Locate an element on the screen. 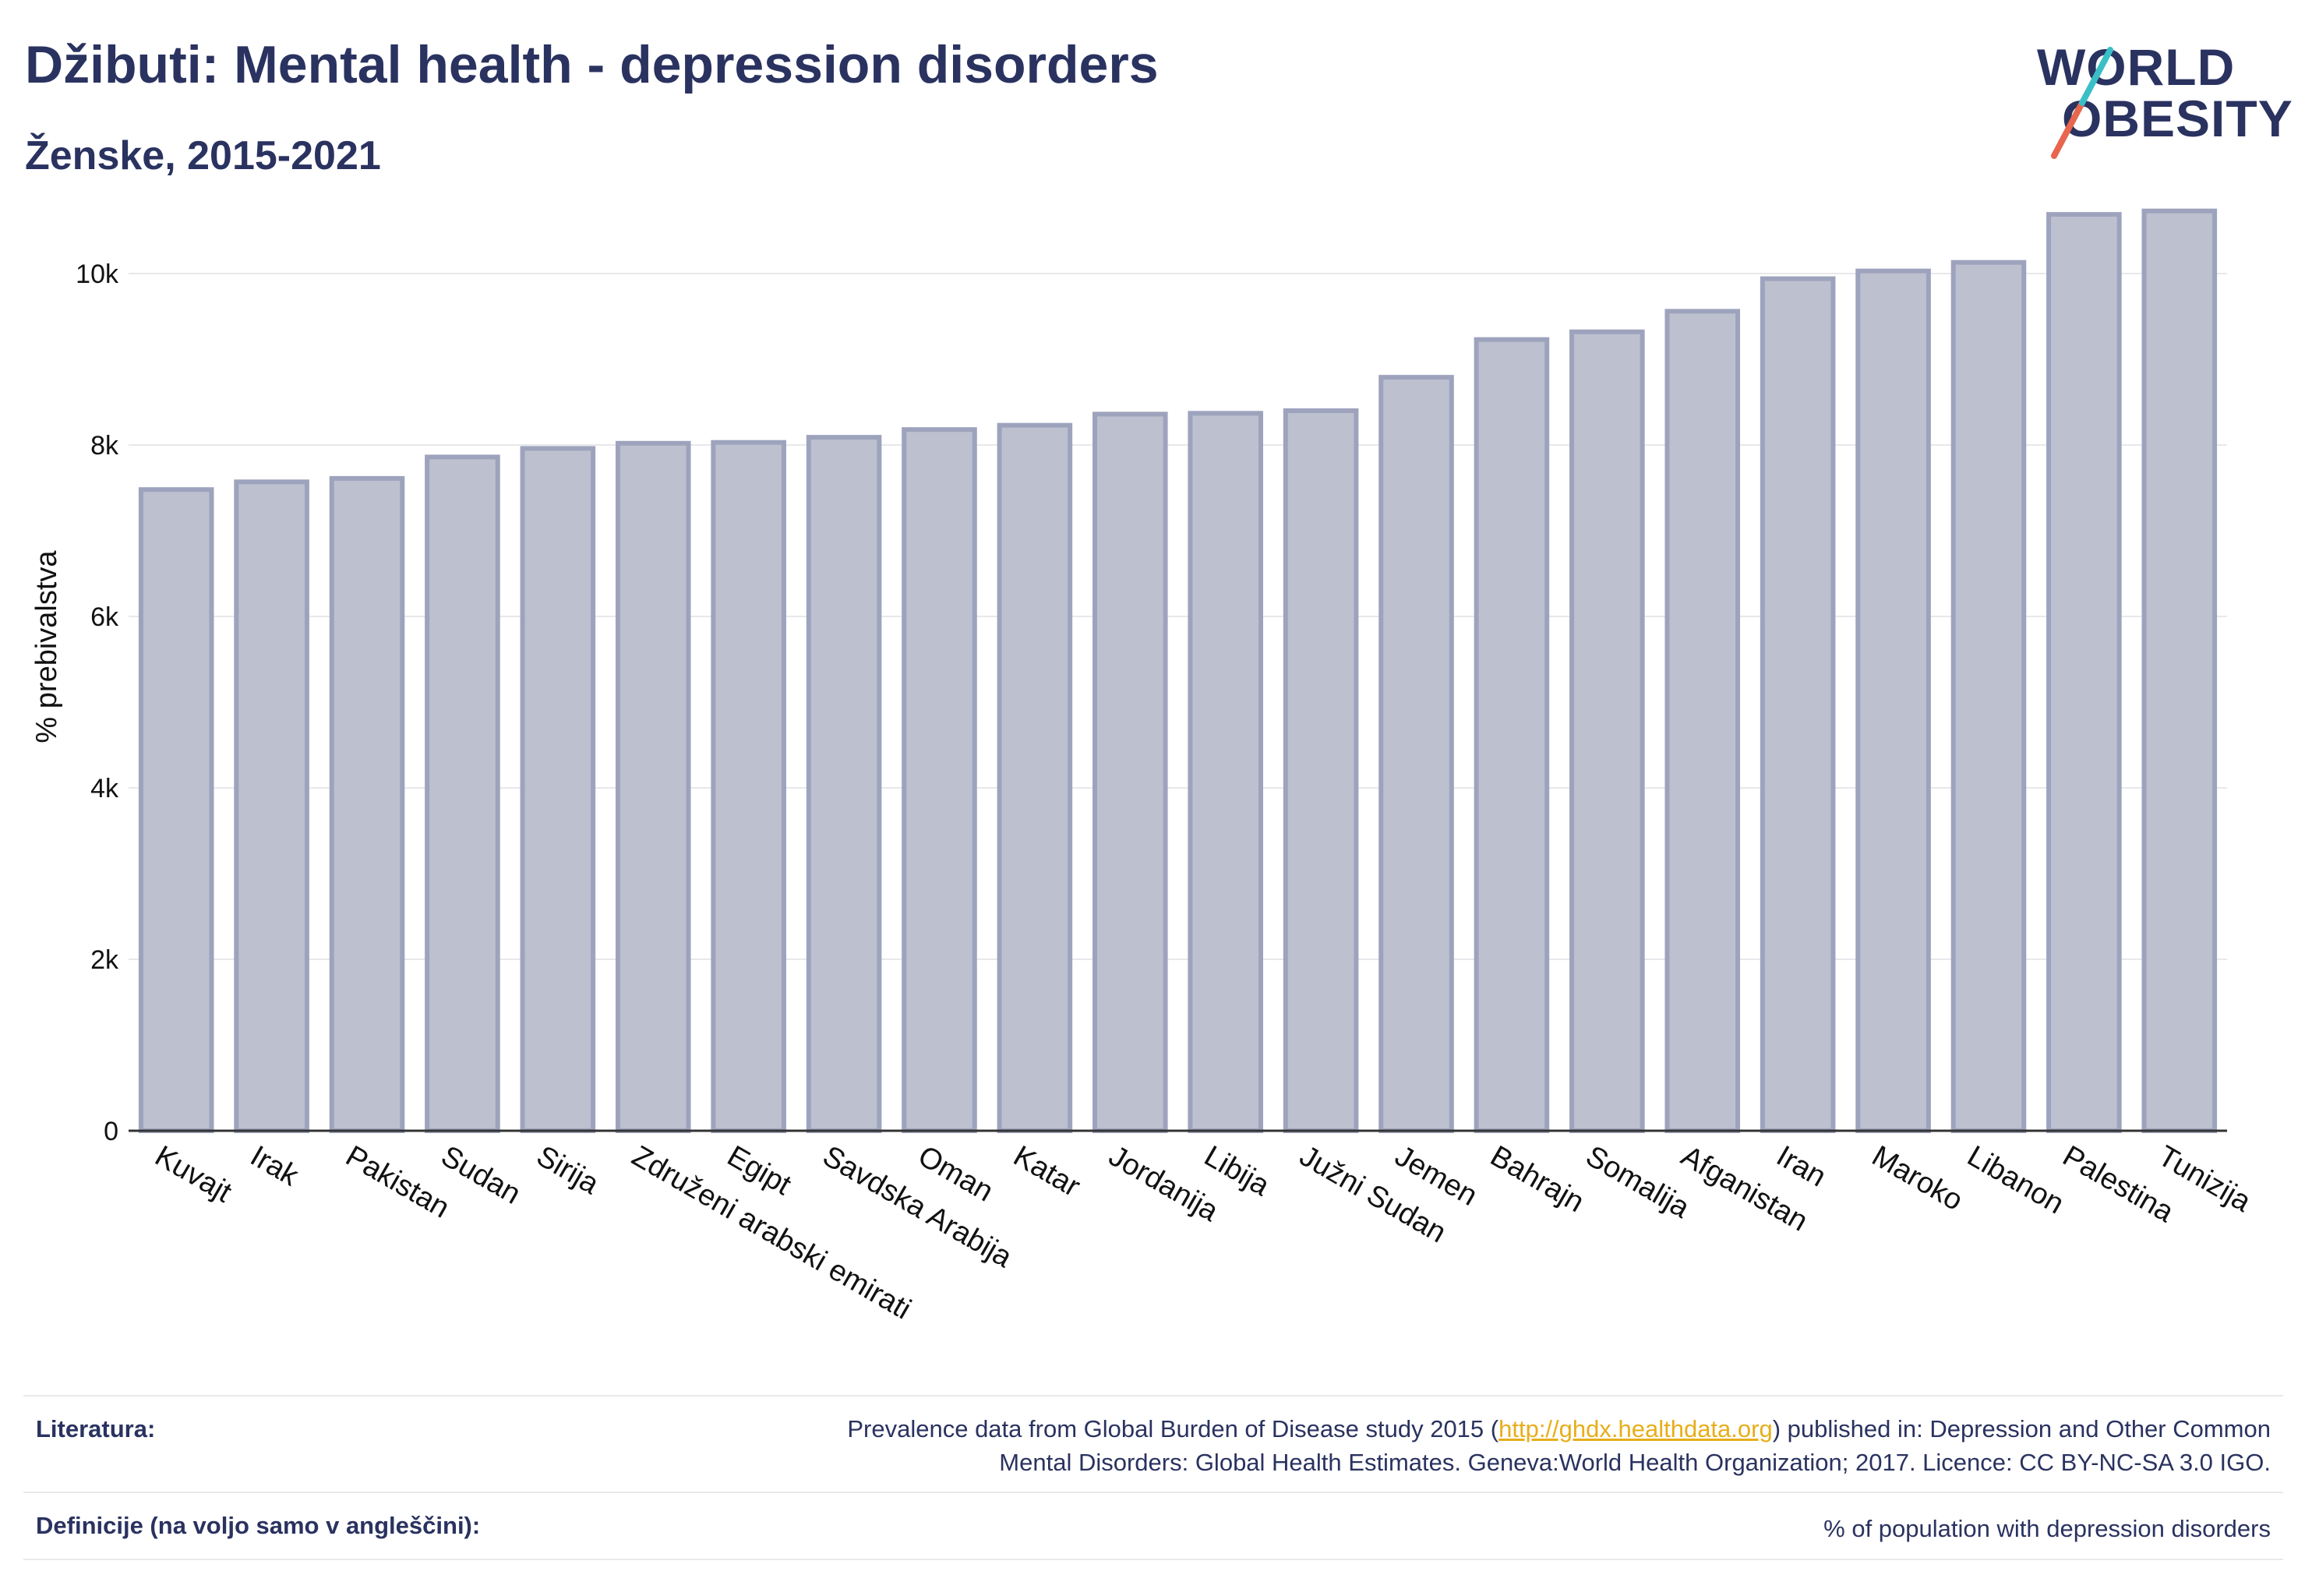 This screenshot has height=1596, width=2305. y-axis-label: % prebivalstva is located at coordinates (46, 646).